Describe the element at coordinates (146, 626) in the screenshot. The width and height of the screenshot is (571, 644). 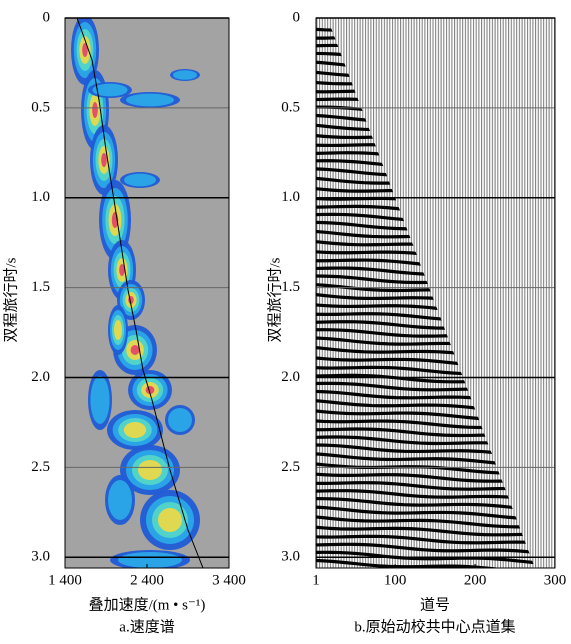
I see `caption: a.速度谱` at that location.